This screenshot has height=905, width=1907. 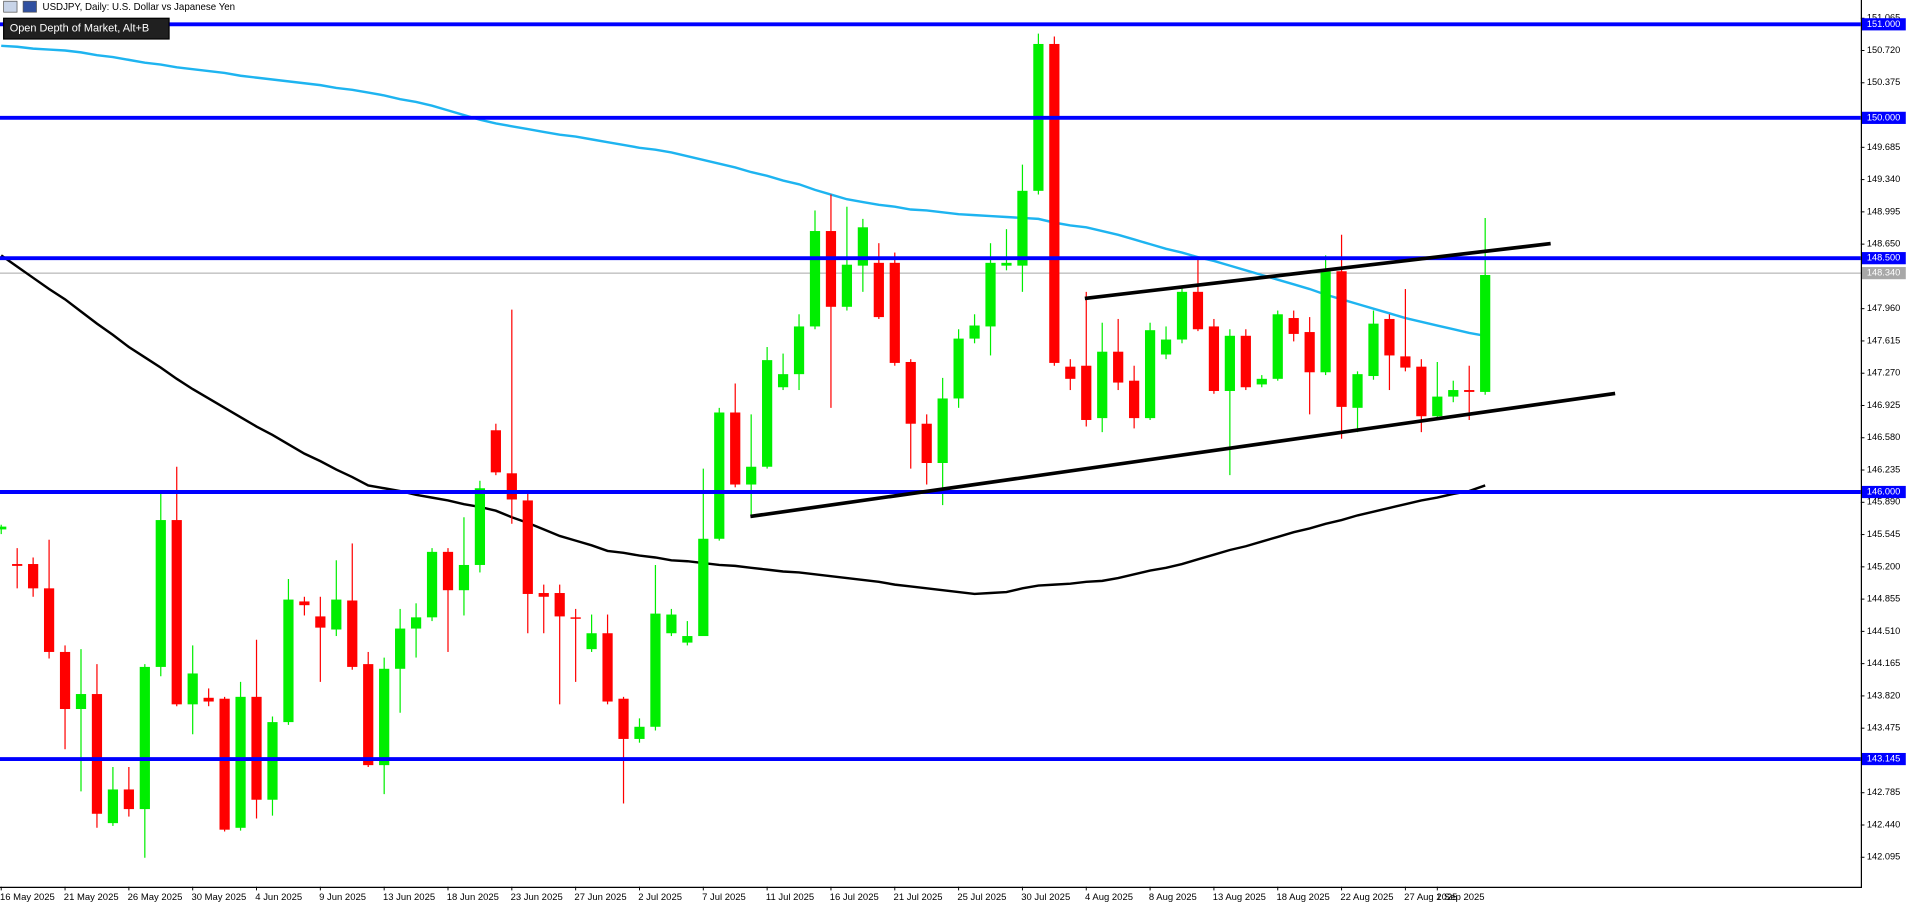 I want to click on x-tick-label: 23 Jun 2025, so click(x=537, y=897).